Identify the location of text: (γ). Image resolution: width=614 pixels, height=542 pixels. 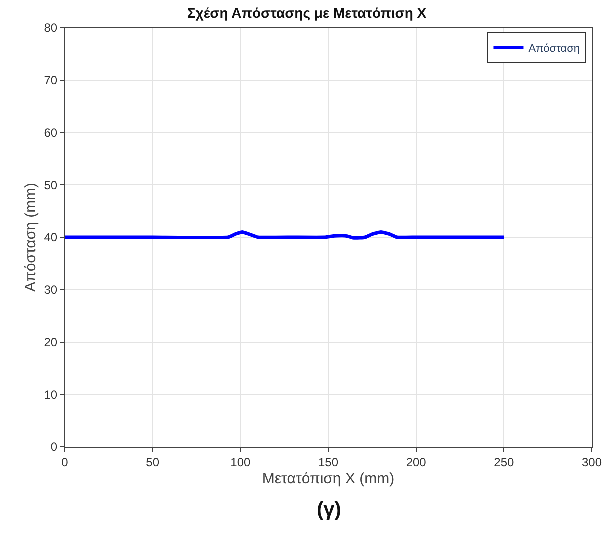
(329, 510).